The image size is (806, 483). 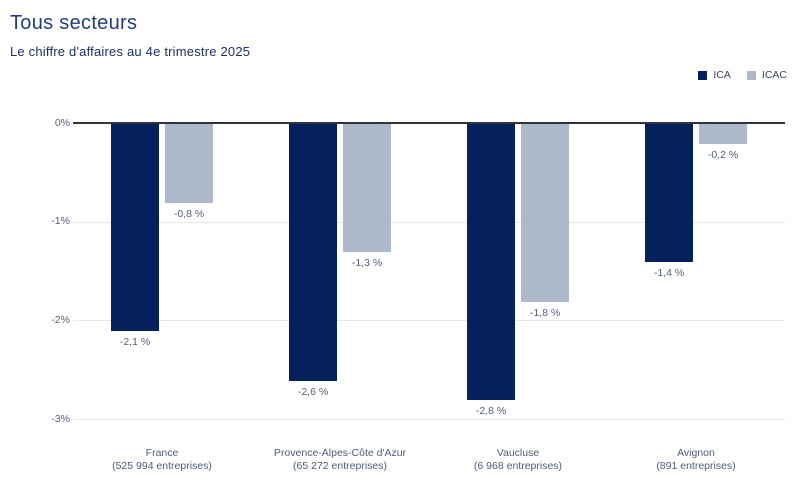 What do you see at coordinates (696, 453) in the screenshot?
I see `category-name: Avignon` at bounding box center [696, 453].